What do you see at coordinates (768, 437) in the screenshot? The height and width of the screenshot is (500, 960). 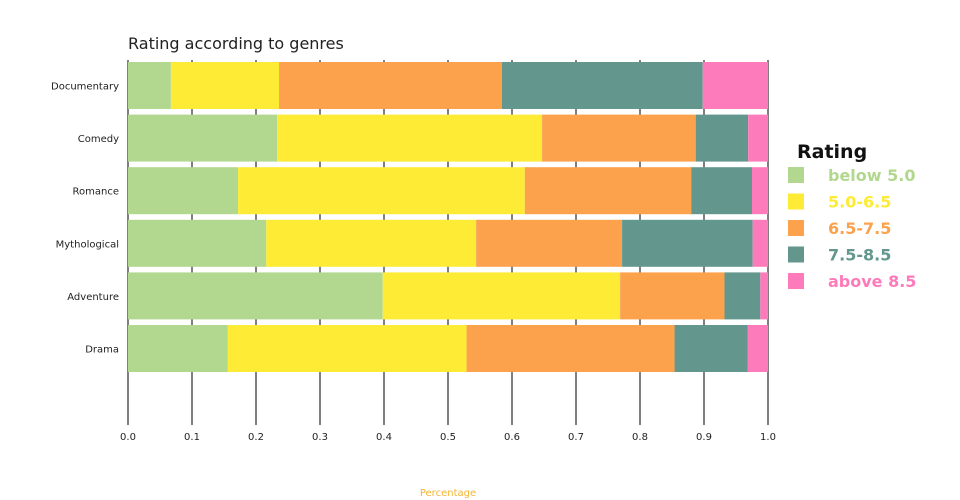 I see `x-tick-label: 1.0` at bounding box center [768, 437].